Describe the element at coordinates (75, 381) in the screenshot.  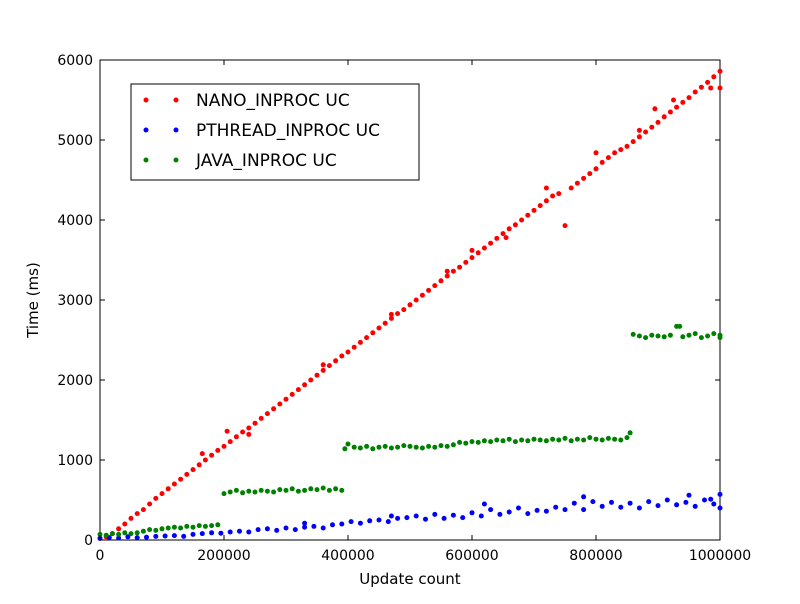
I see `y-tick-label: 2000` at that location.